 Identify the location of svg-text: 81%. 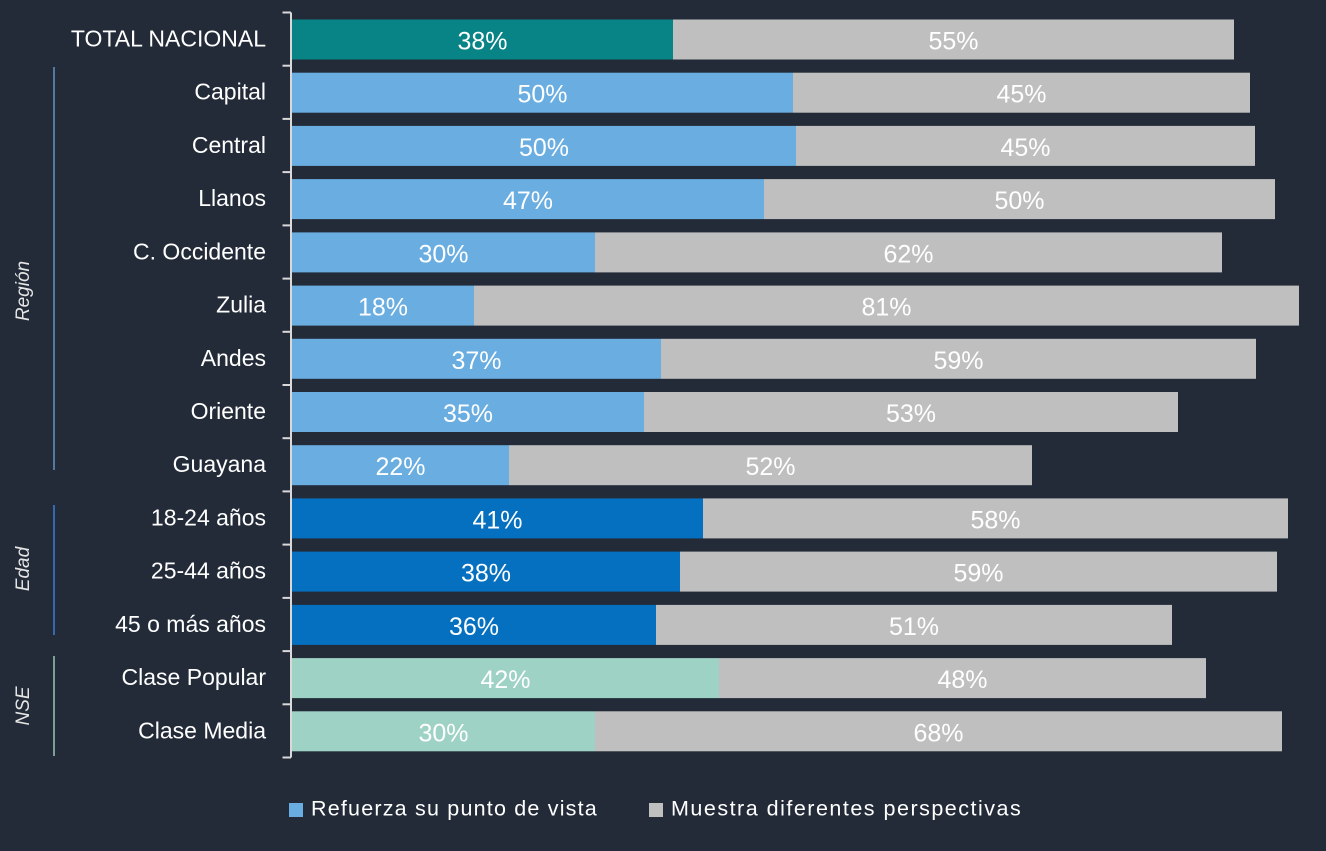
(886, 308).